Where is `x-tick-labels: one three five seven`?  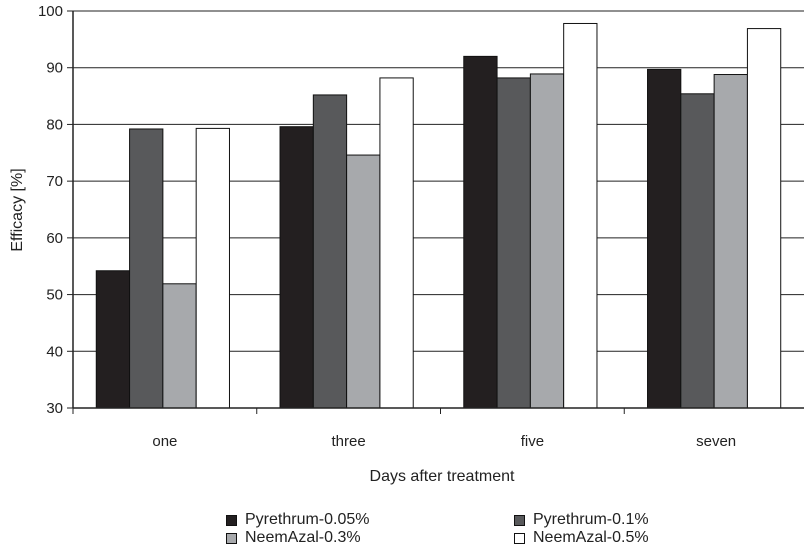 x-tick-labels: one three five seven is located at coordinates (444, 441).